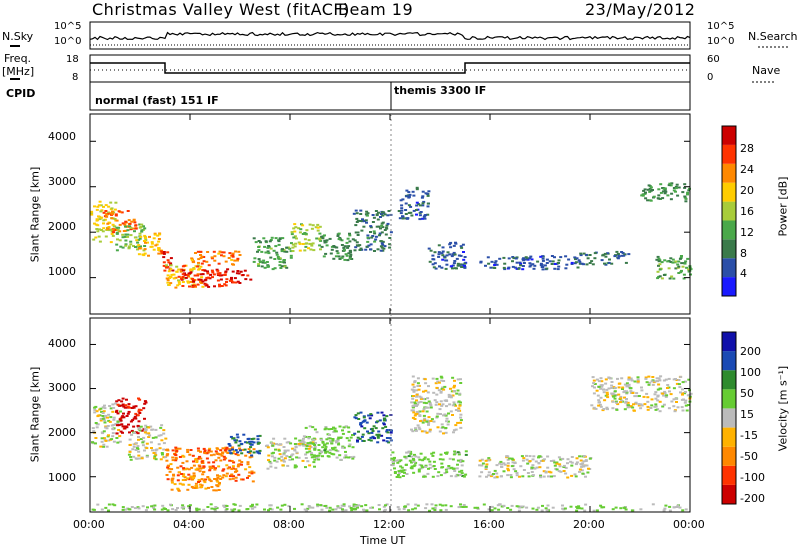  I want to click on noise-right-tick-top: 10^5, so click(721, 26).